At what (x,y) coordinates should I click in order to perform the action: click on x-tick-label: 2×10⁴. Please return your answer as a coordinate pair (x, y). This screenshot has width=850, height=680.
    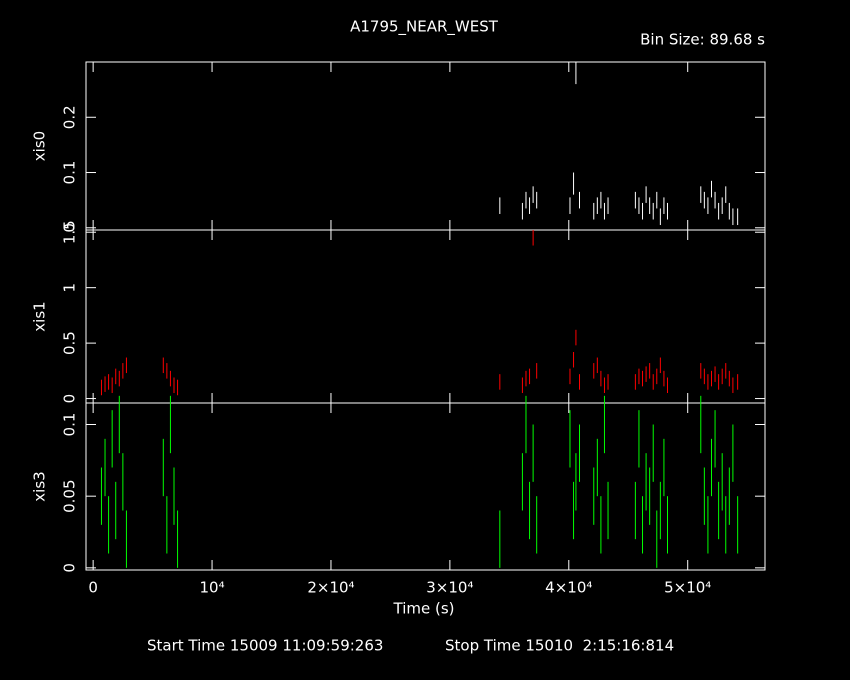
    Looking at the image, I should click on (330, 588).